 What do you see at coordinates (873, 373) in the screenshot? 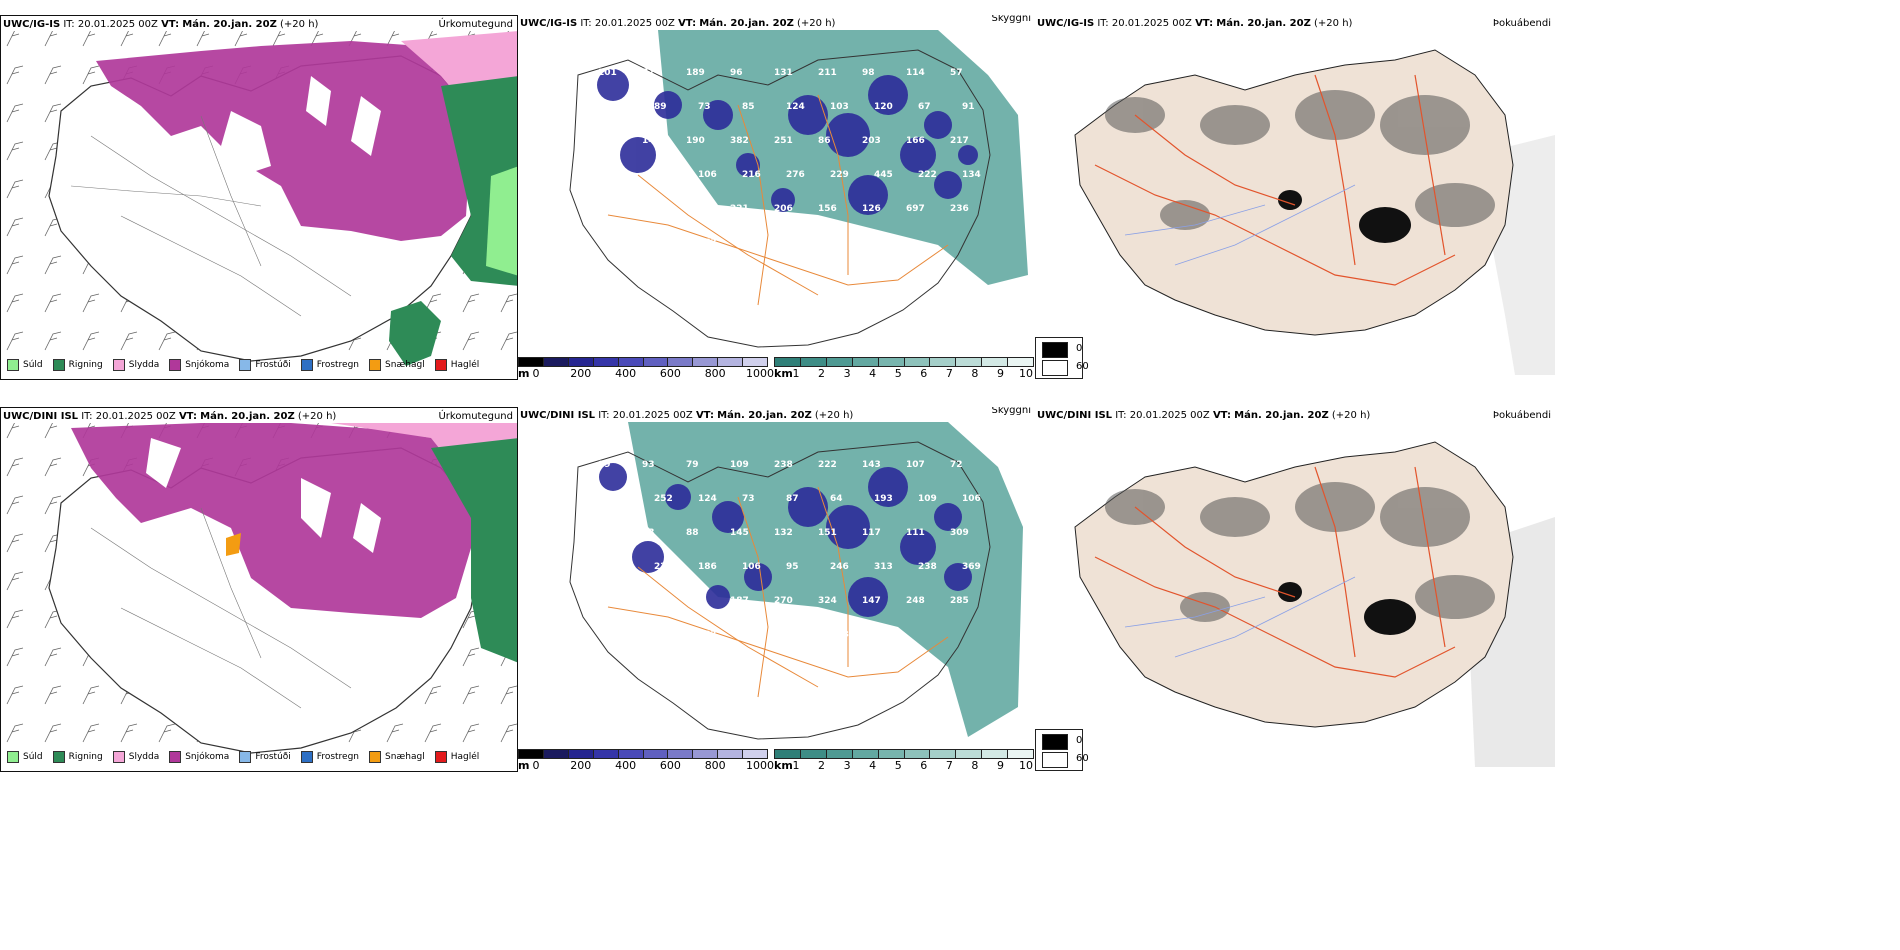
I see `colorbar-tick: 4` at bounding box center [873, 373].